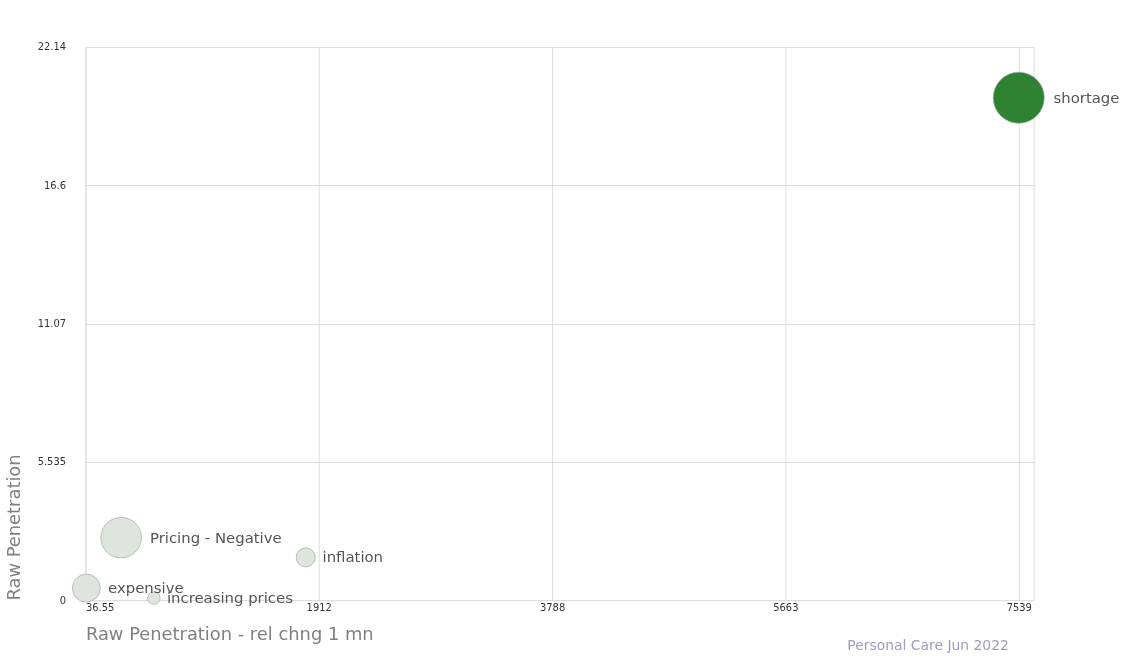 The width and height of the screenshot is (1130, 667). I want to click on series-label: shortage, so click(1086, 97).